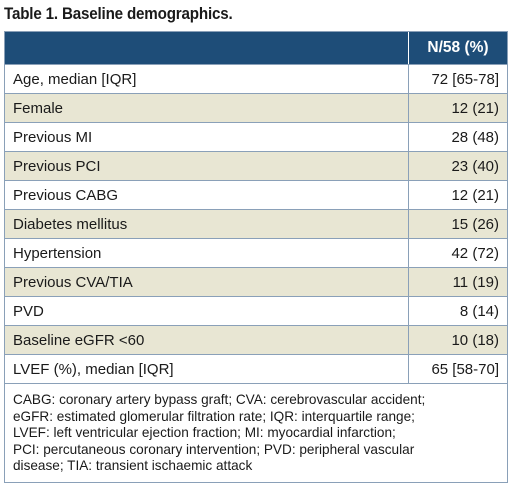  I want to click on row-value: 65 [58-70], so click(465, 369).